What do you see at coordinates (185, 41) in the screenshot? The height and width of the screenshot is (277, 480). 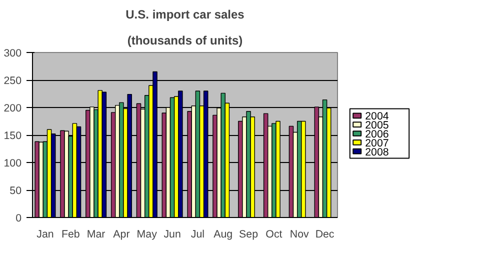 I see `chart-subtitle: (thousands of units)` at bounding box center [185, 41].